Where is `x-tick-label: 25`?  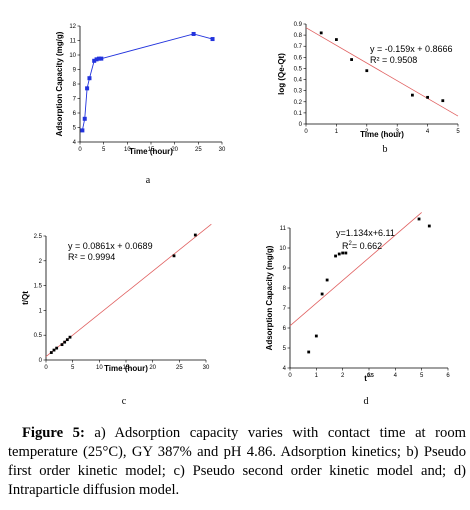 x-tick-label: 25 is located at coordinates (198, 150).